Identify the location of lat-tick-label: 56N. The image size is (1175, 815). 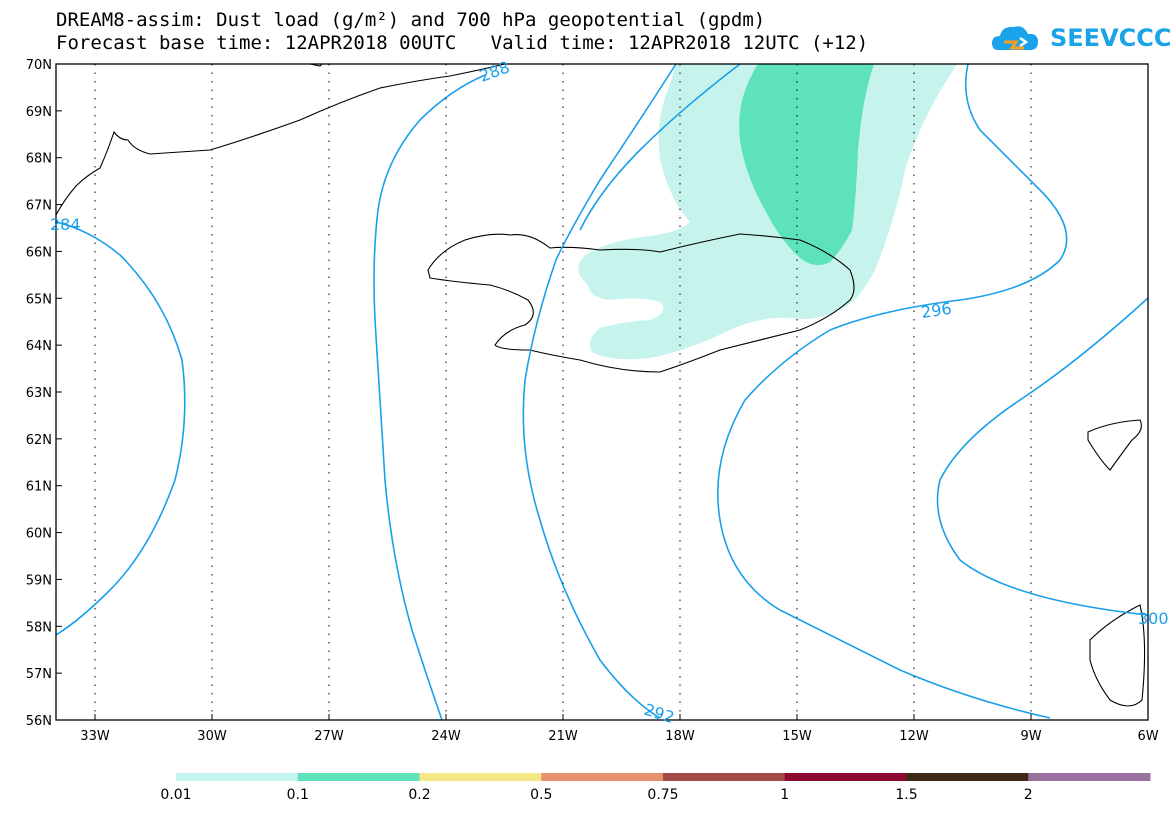
(39, 721).